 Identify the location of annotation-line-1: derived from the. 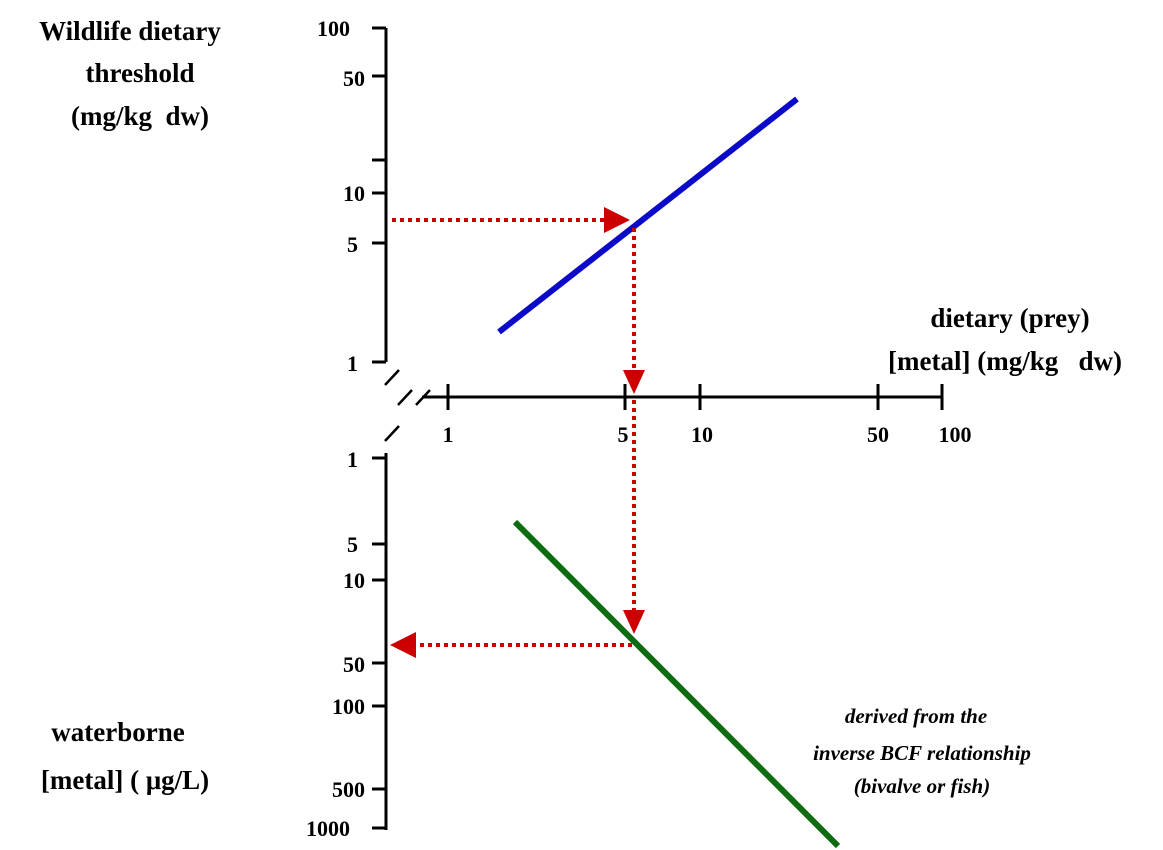
(916, 716).